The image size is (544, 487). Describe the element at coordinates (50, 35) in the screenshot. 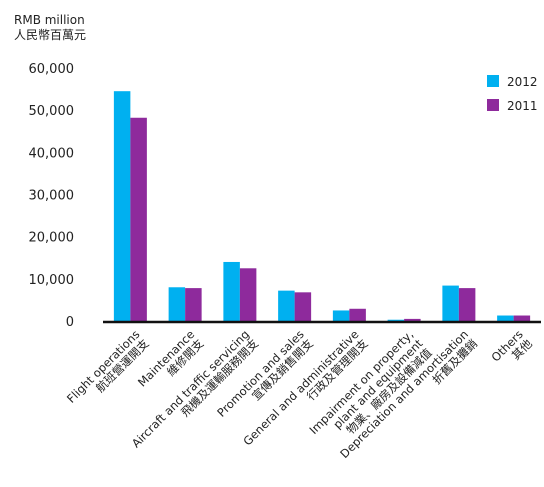

I see `unit-label-zh: 人民幣百萬元` at that location.